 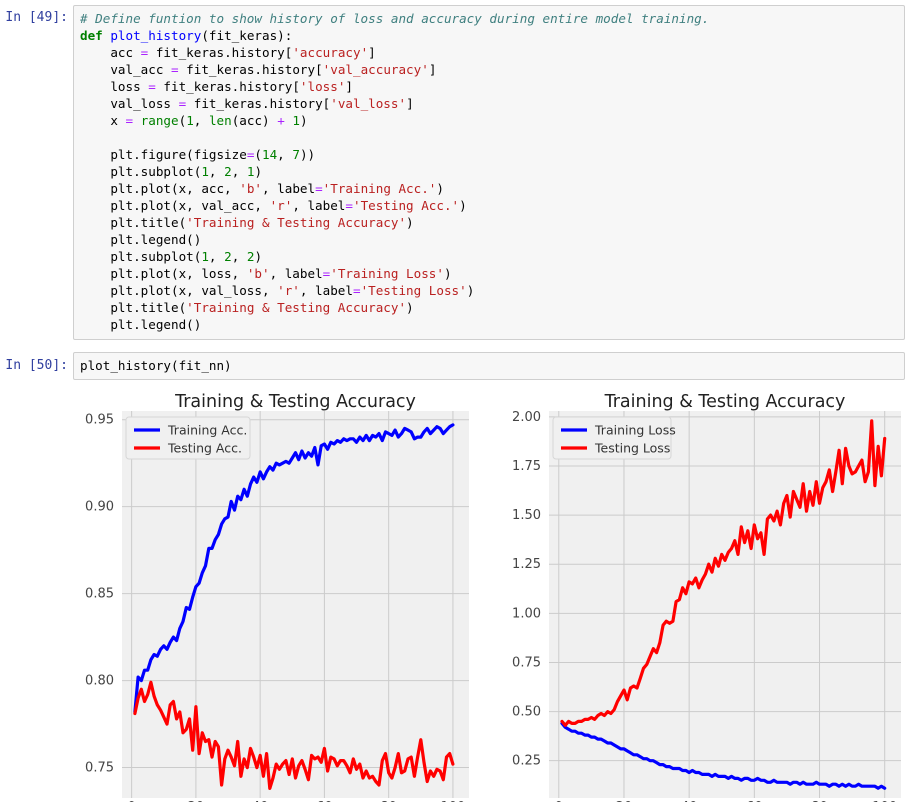 I want to click on code-line: plt.subplot(1, 2, 1), so click(x=489, y=171).